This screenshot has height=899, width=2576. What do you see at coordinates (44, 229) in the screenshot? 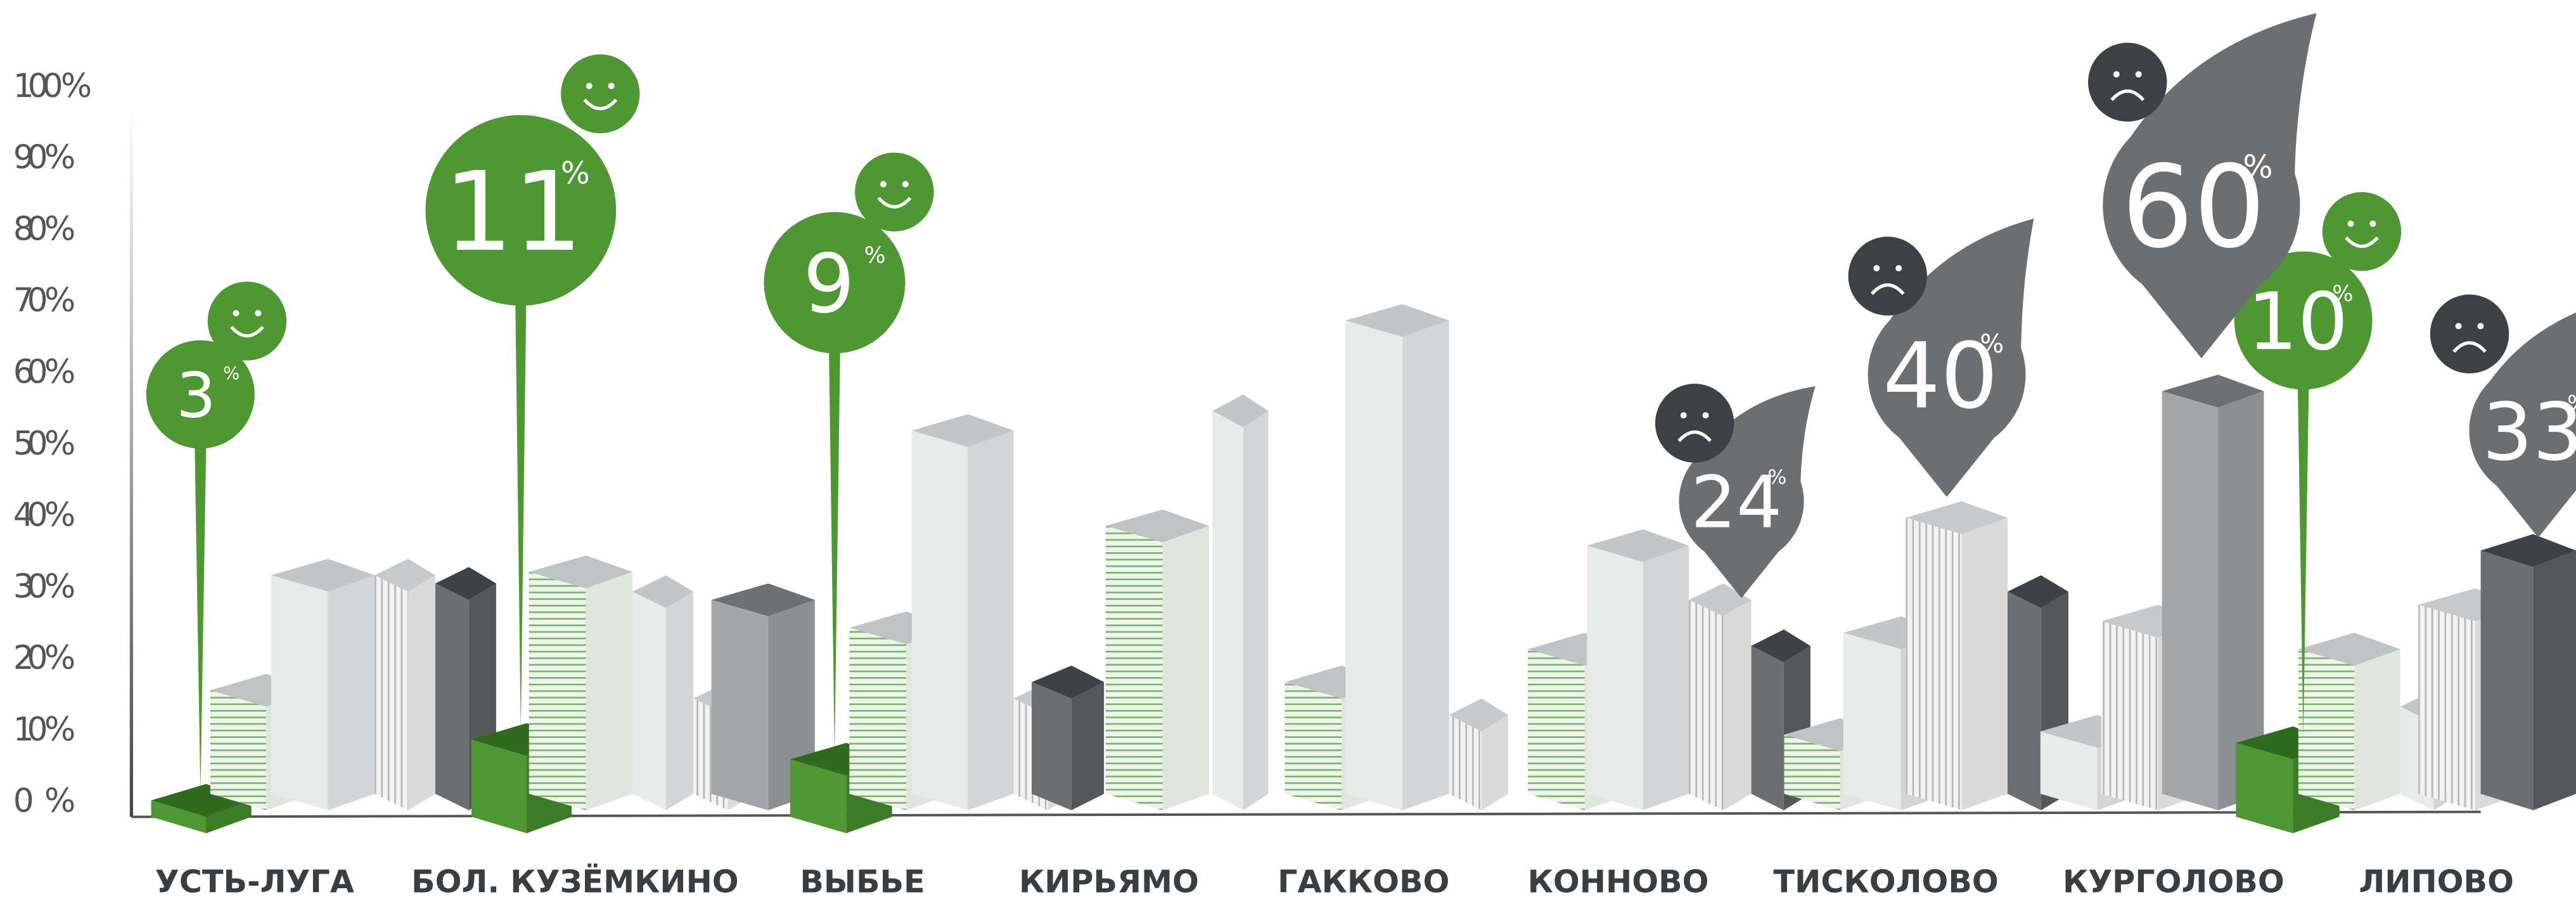
I see `y-tick-label: 80 %` at bounding box center [44, 229].